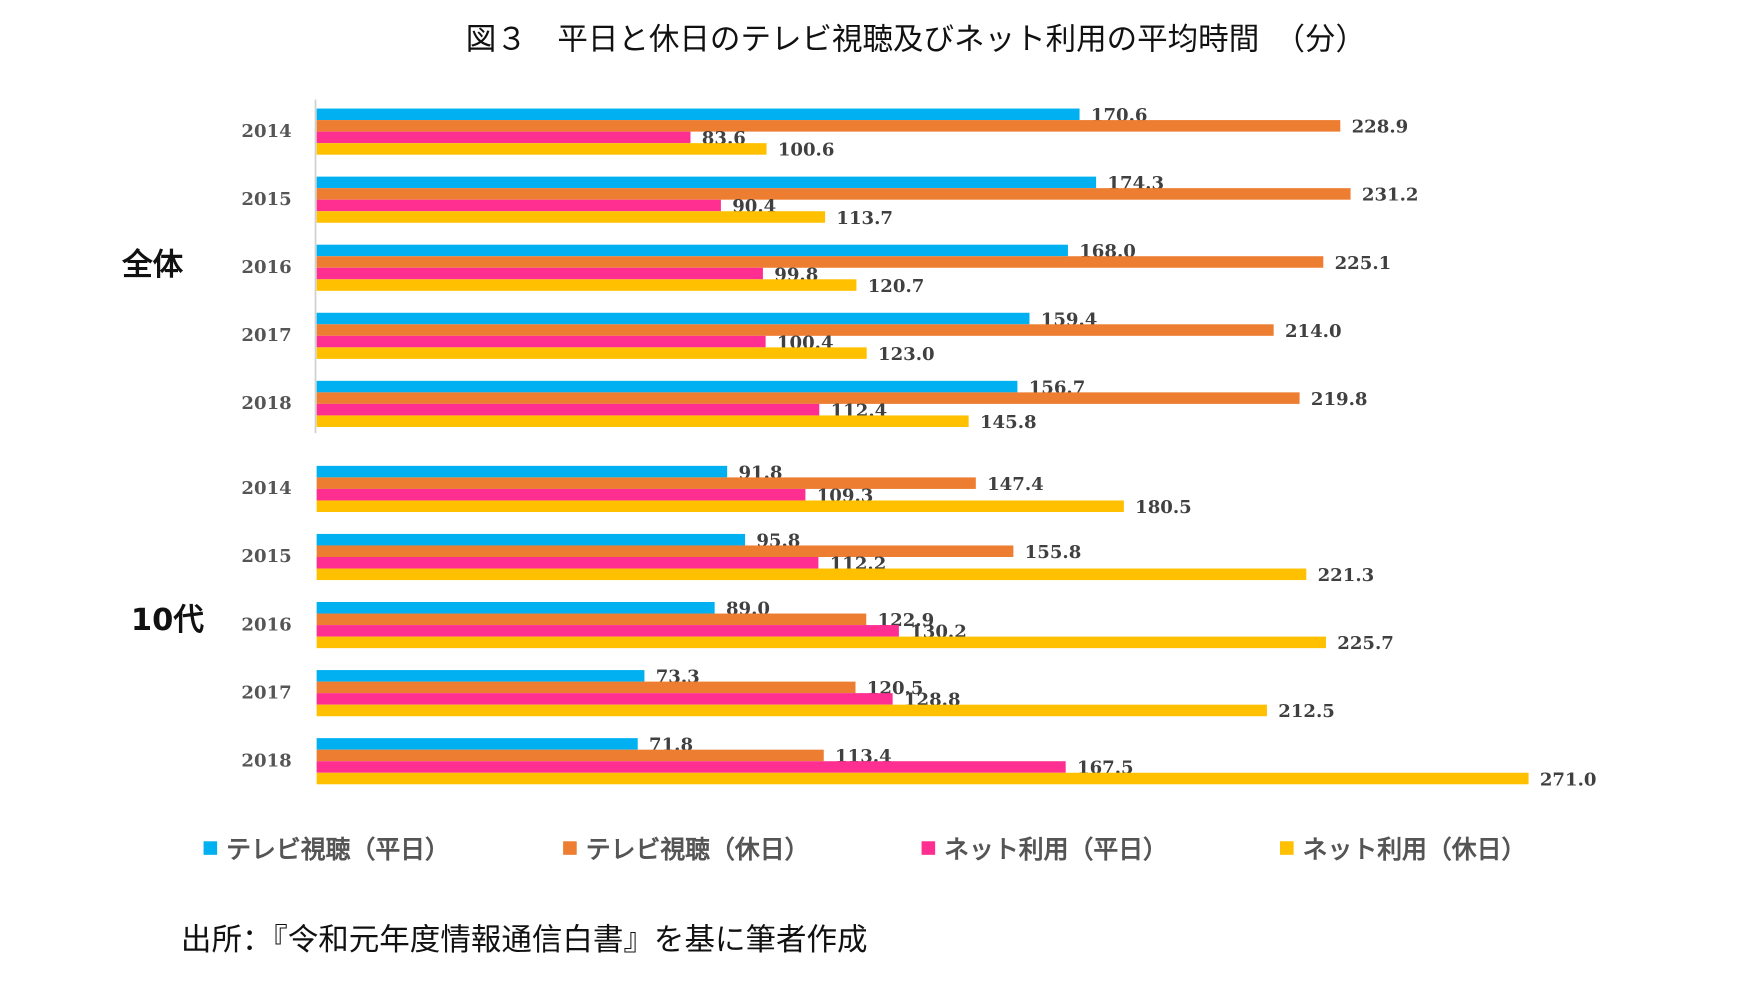  What do you see at coordinates (524, 940) in the screenshot?
I see `source-note: 出所：『令和元年度情報通信白書』を基に筆者作成` at bounding box center [524, 940].